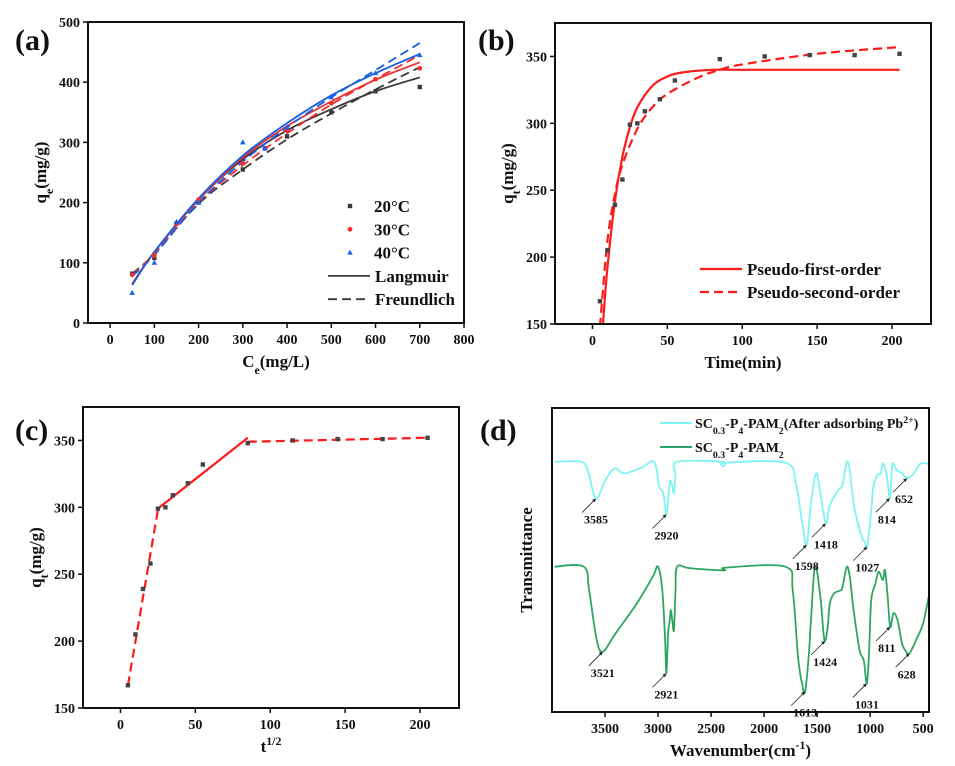 This screenshot has height=766, width=955. What do you see at coordinates (904, 499) in the screenshot?
I see `peak-label: 652` at bounding box center [904, 499].